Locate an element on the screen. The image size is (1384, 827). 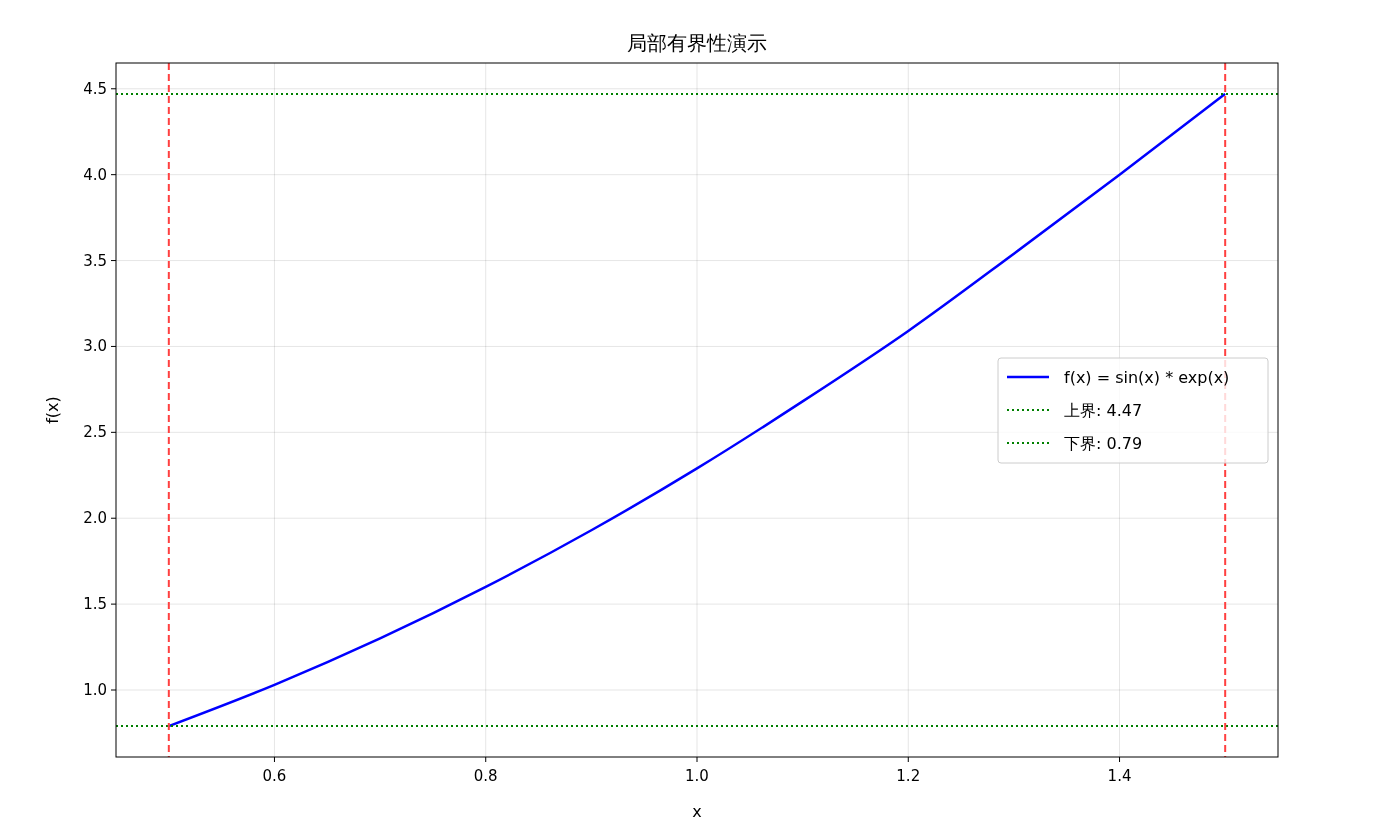
y-axis-title: f(x) is located at coordinates (52, 410).